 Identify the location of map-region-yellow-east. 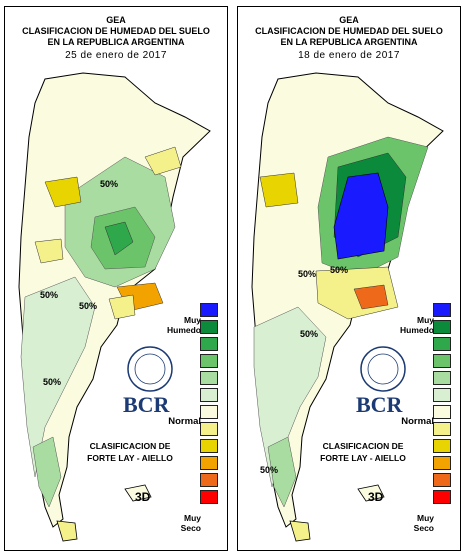
(122, 307).